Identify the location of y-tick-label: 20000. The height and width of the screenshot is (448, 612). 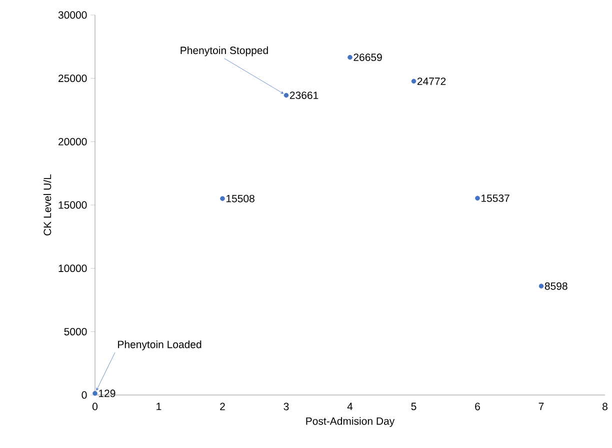
(72, 142).